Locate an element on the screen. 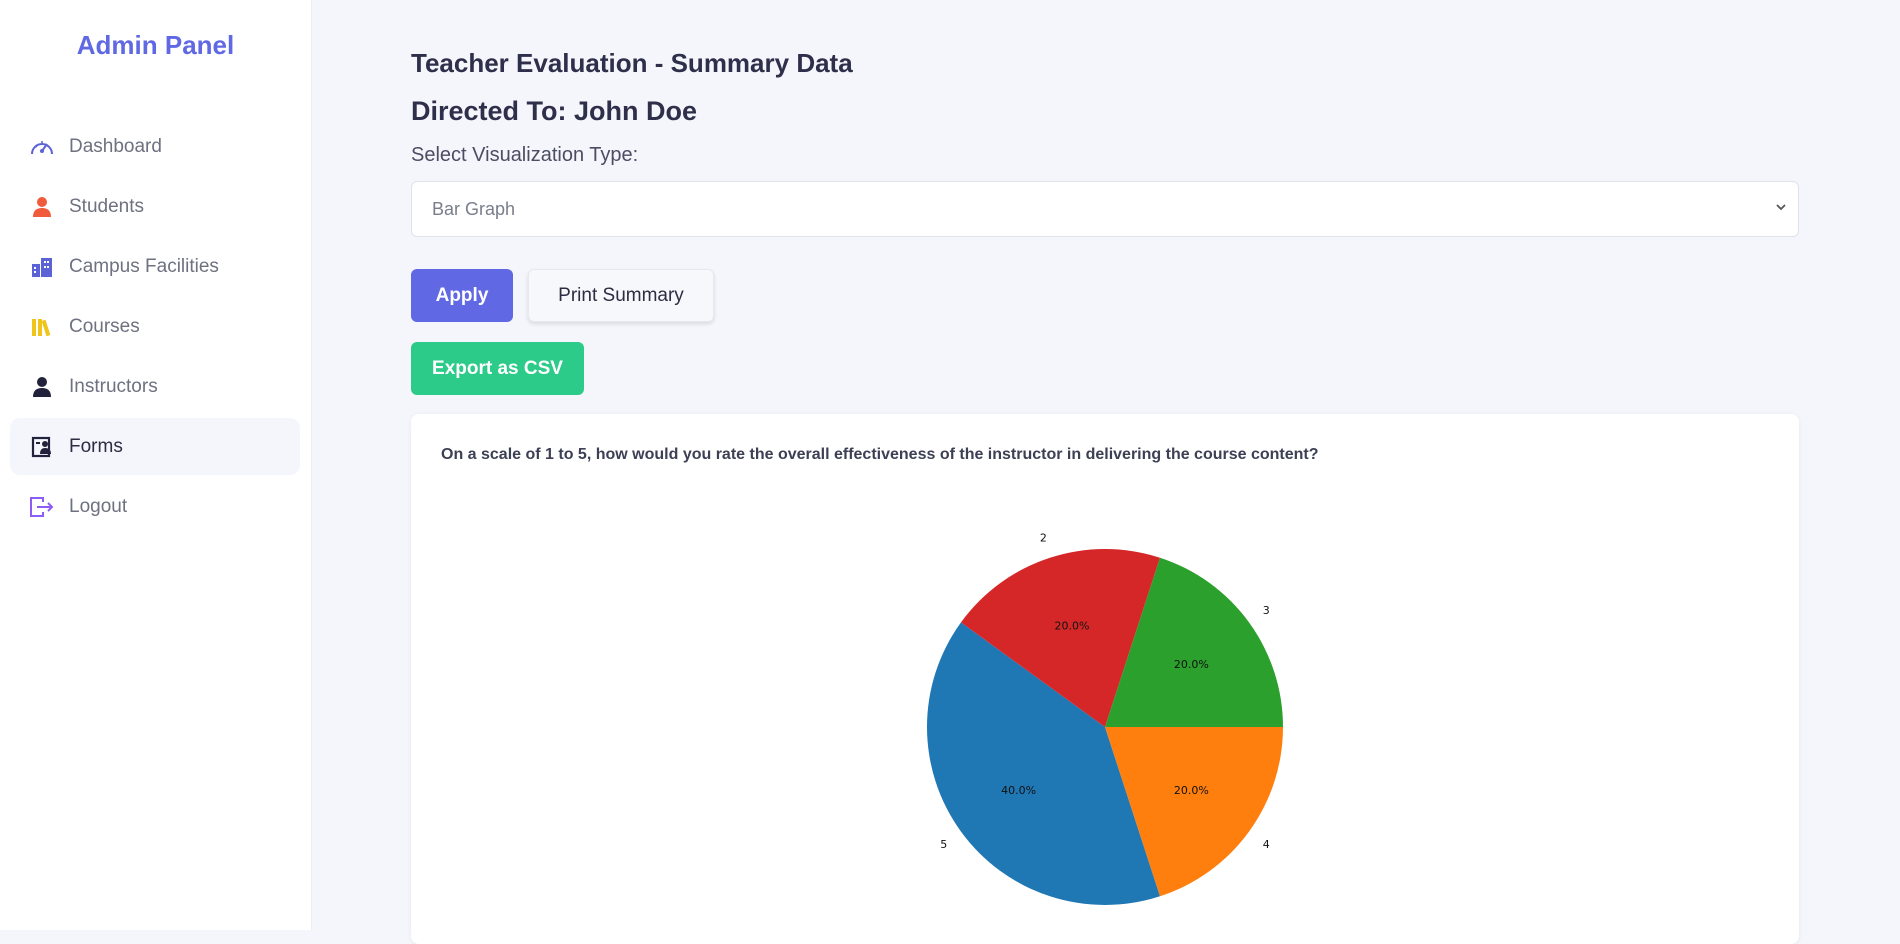  gauge-icon is located at coordinates (42, 147).